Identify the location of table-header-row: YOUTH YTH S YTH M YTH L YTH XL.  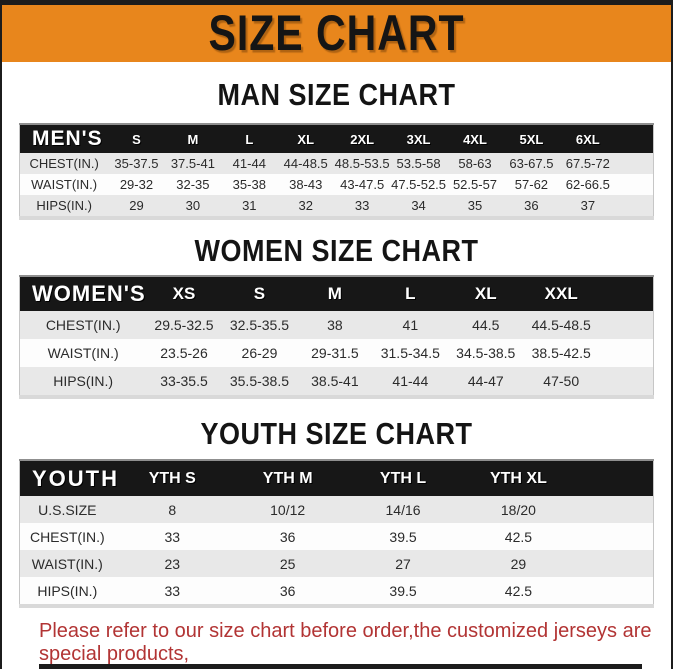
(336, 478).